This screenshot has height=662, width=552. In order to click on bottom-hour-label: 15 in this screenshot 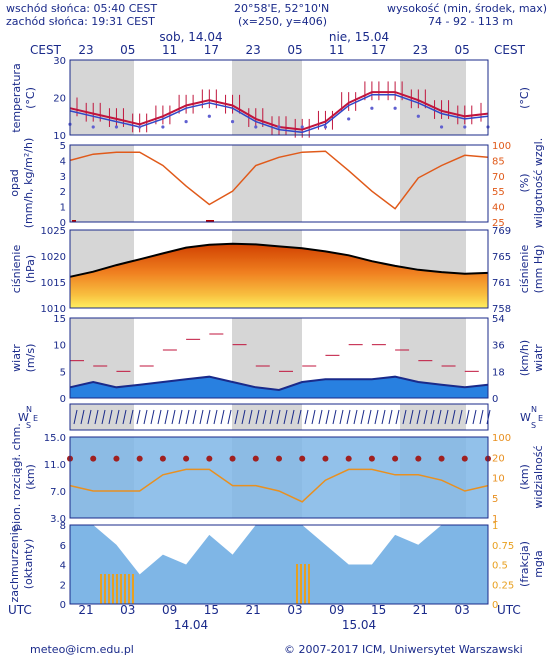, I will do `click(378, 610)`.